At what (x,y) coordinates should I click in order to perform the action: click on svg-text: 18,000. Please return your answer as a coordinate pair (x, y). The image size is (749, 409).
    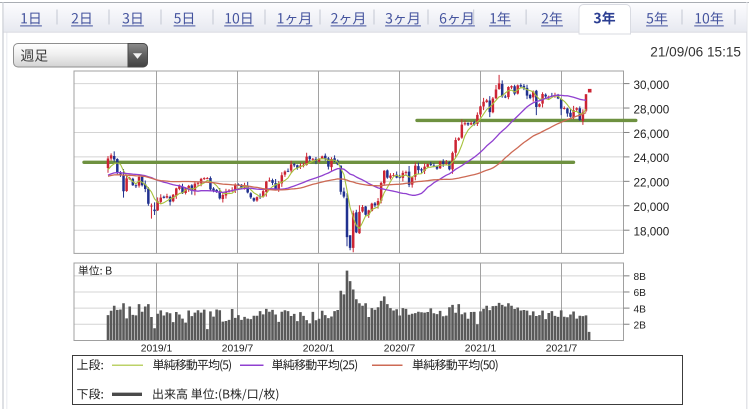
    Looking at the image, I should click on (652, 232).